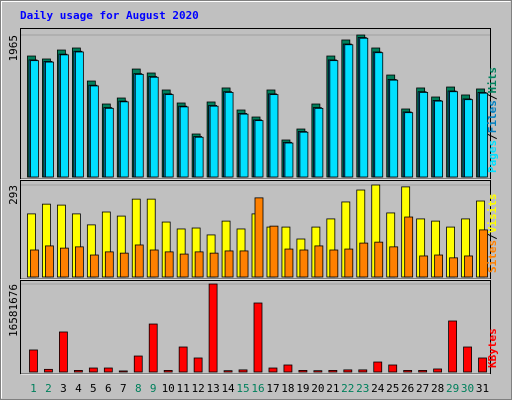 The width and height of the screenshot is (512, 400). What do you see at coordinates (123, 388) in the screenshot?
I see `x-tick-label: 7` at bounding box center [123, 388].